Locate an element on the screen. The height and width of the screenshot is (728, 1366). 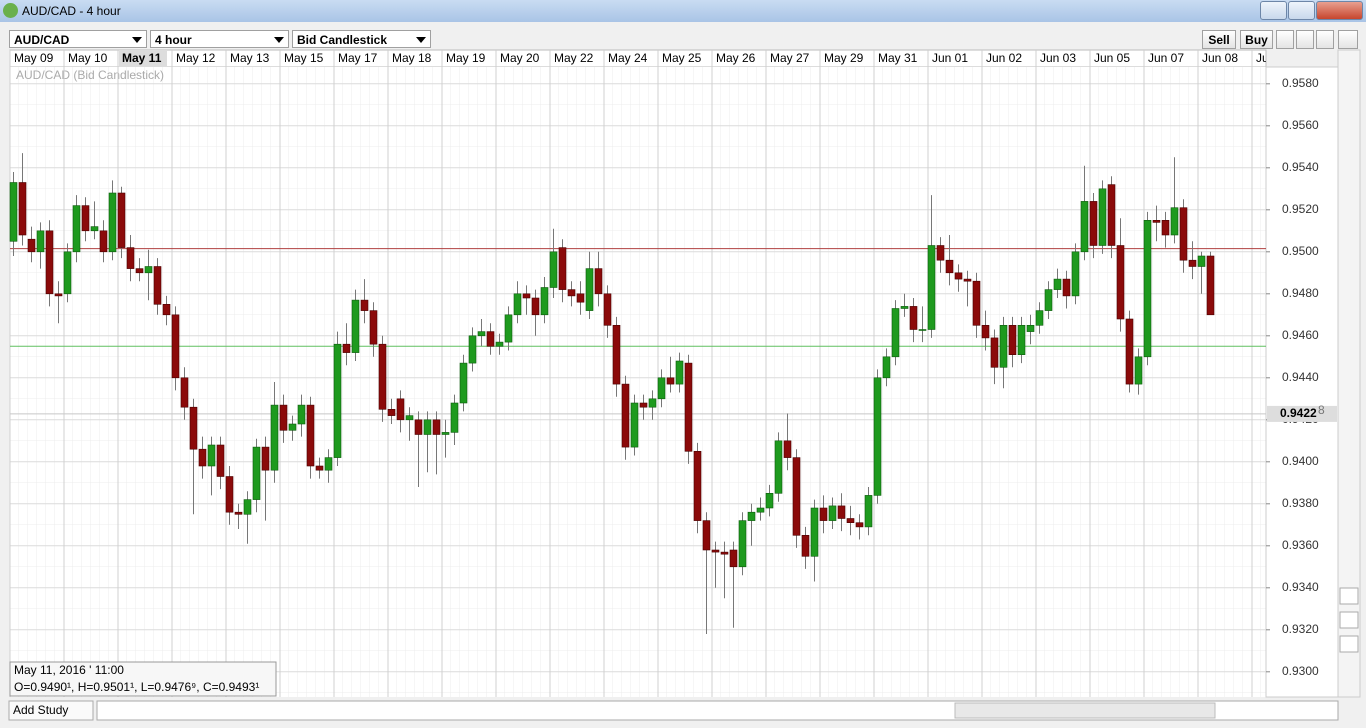
right-scrollbar is located at coordinates (1349, 373).